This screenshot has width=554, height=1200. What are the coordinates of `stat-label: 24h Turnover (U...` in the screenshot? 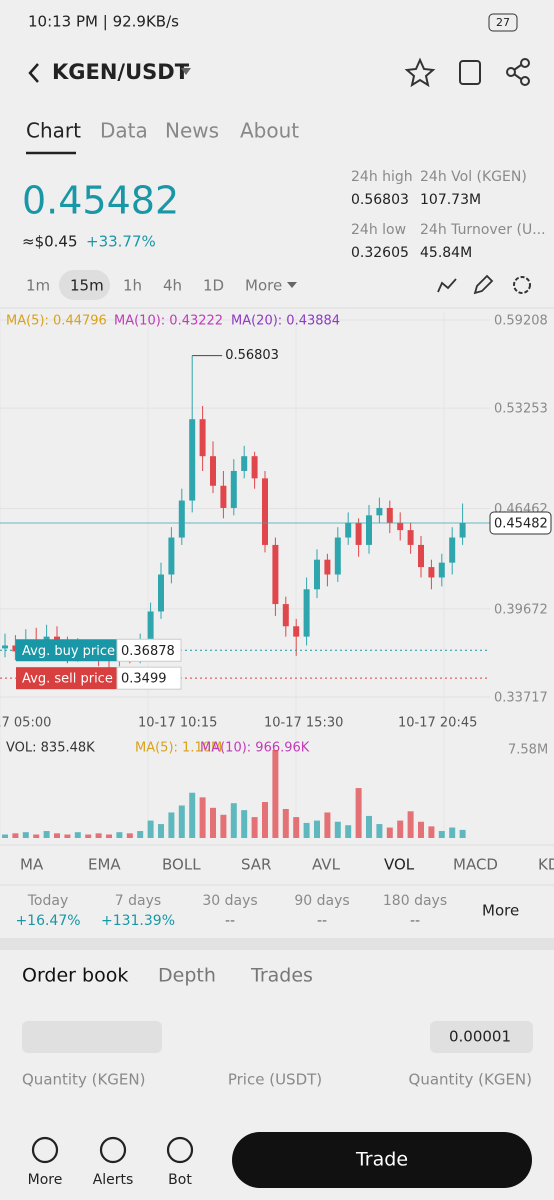 It's located at (483, 230).